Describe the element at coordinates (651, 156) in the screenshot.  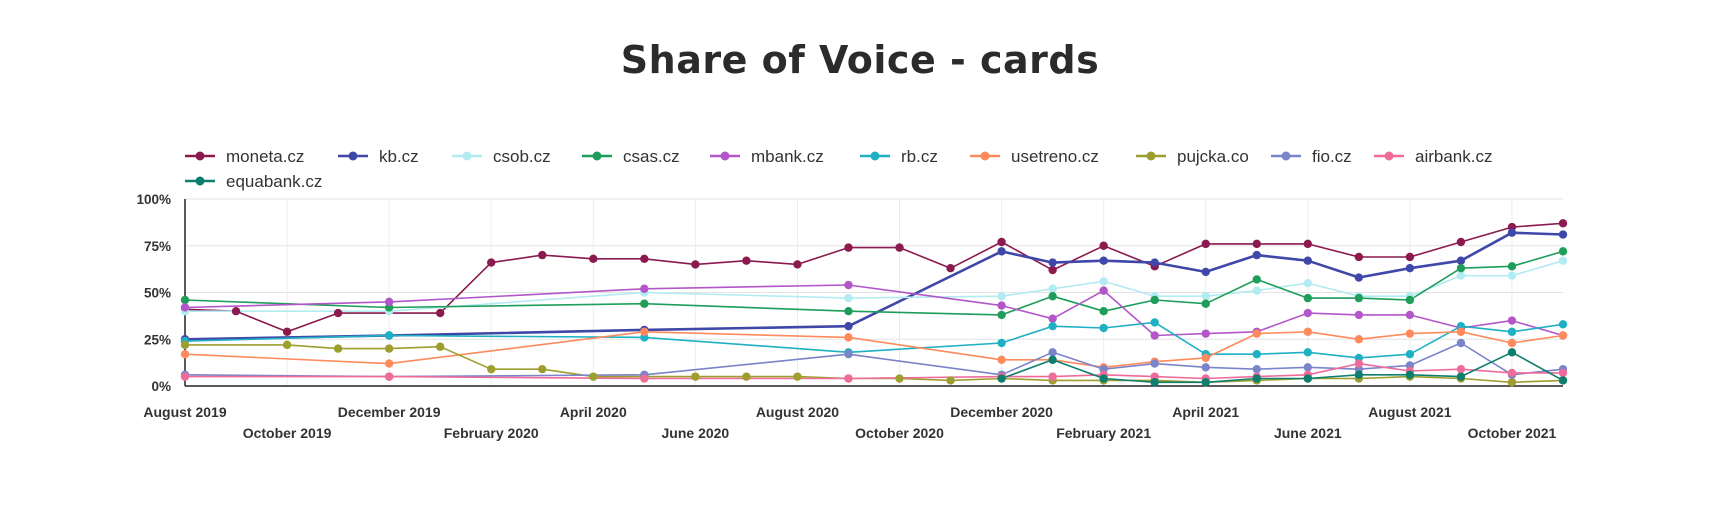
I see `legend-label: csas.cz` at that location.